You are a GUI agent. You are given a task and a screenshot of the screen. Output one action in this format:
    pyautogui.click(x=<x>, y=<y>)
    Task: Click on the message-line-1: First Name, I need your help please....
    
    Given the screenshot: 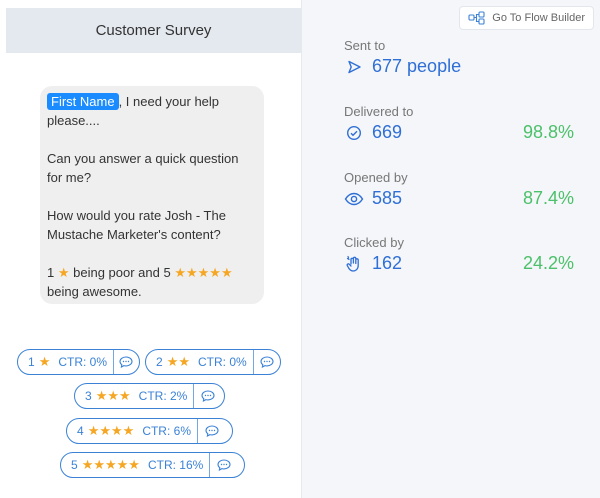 What is the action you would take?
    pyautogui.click(x=151, y=111)
    